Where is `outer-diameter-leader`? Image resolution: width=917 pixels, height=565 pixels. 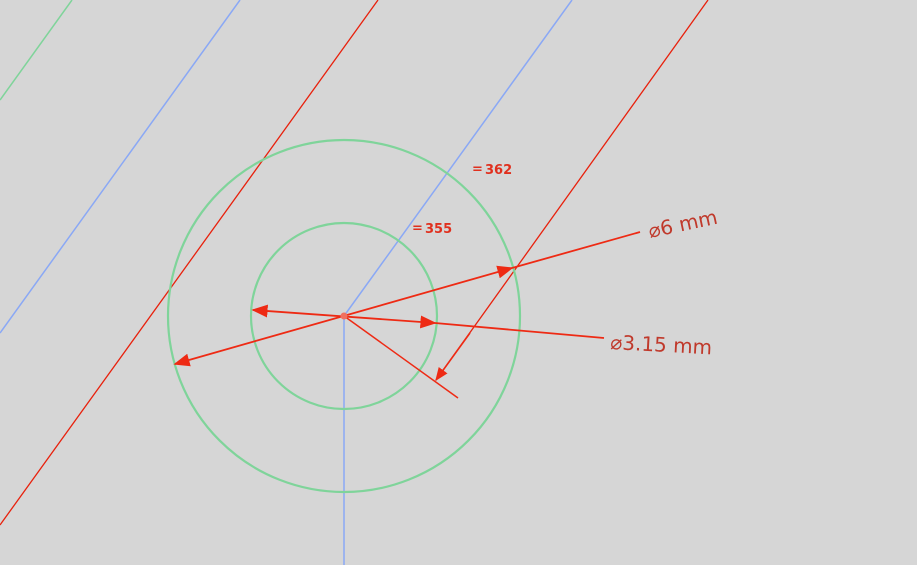 outer-diameter-leader is located at coordinates (576, 250).